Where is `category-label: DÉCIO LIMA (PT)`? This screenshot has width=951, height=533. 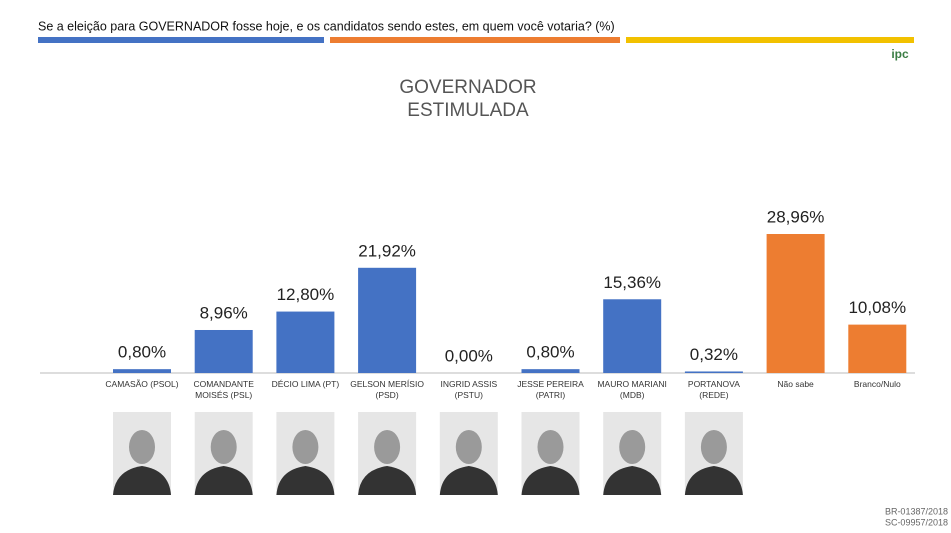 category-label: DÉCIO LIMA (PT) is located at coordinates (305, 384).